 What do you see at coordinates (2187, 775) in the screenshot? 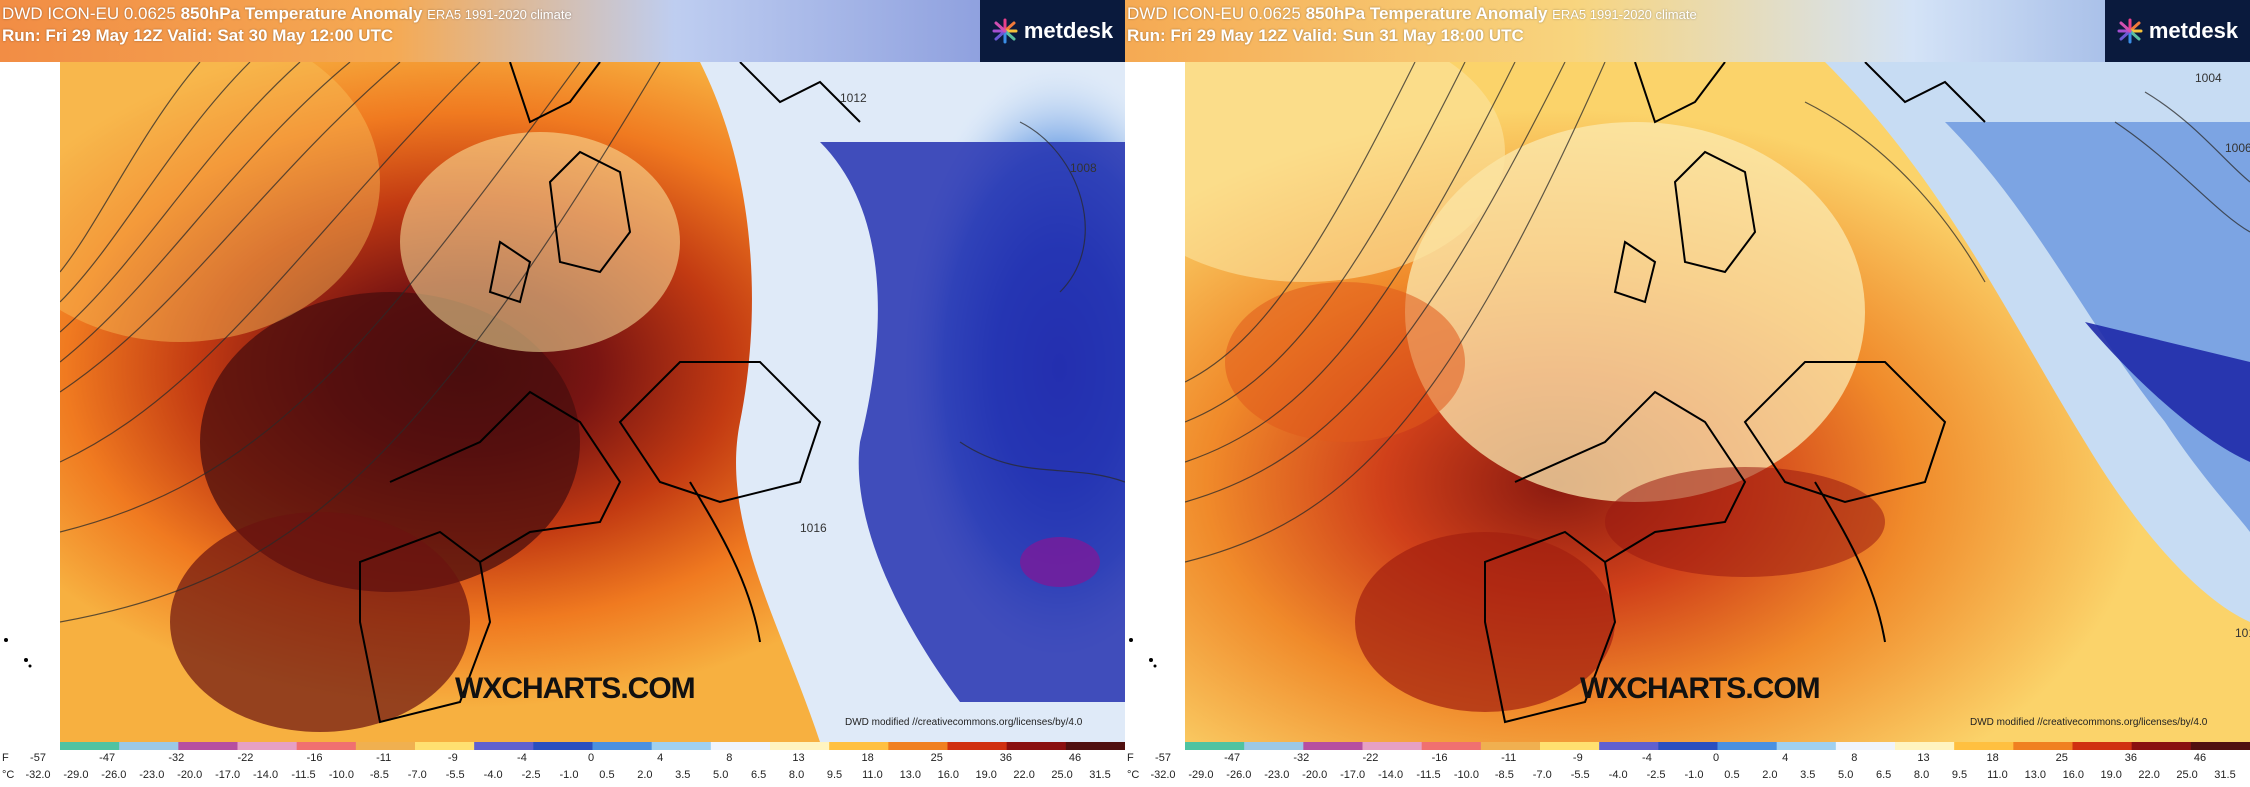
I see `legend-c-tick: 25.0` at bounding box center [2187, 775].